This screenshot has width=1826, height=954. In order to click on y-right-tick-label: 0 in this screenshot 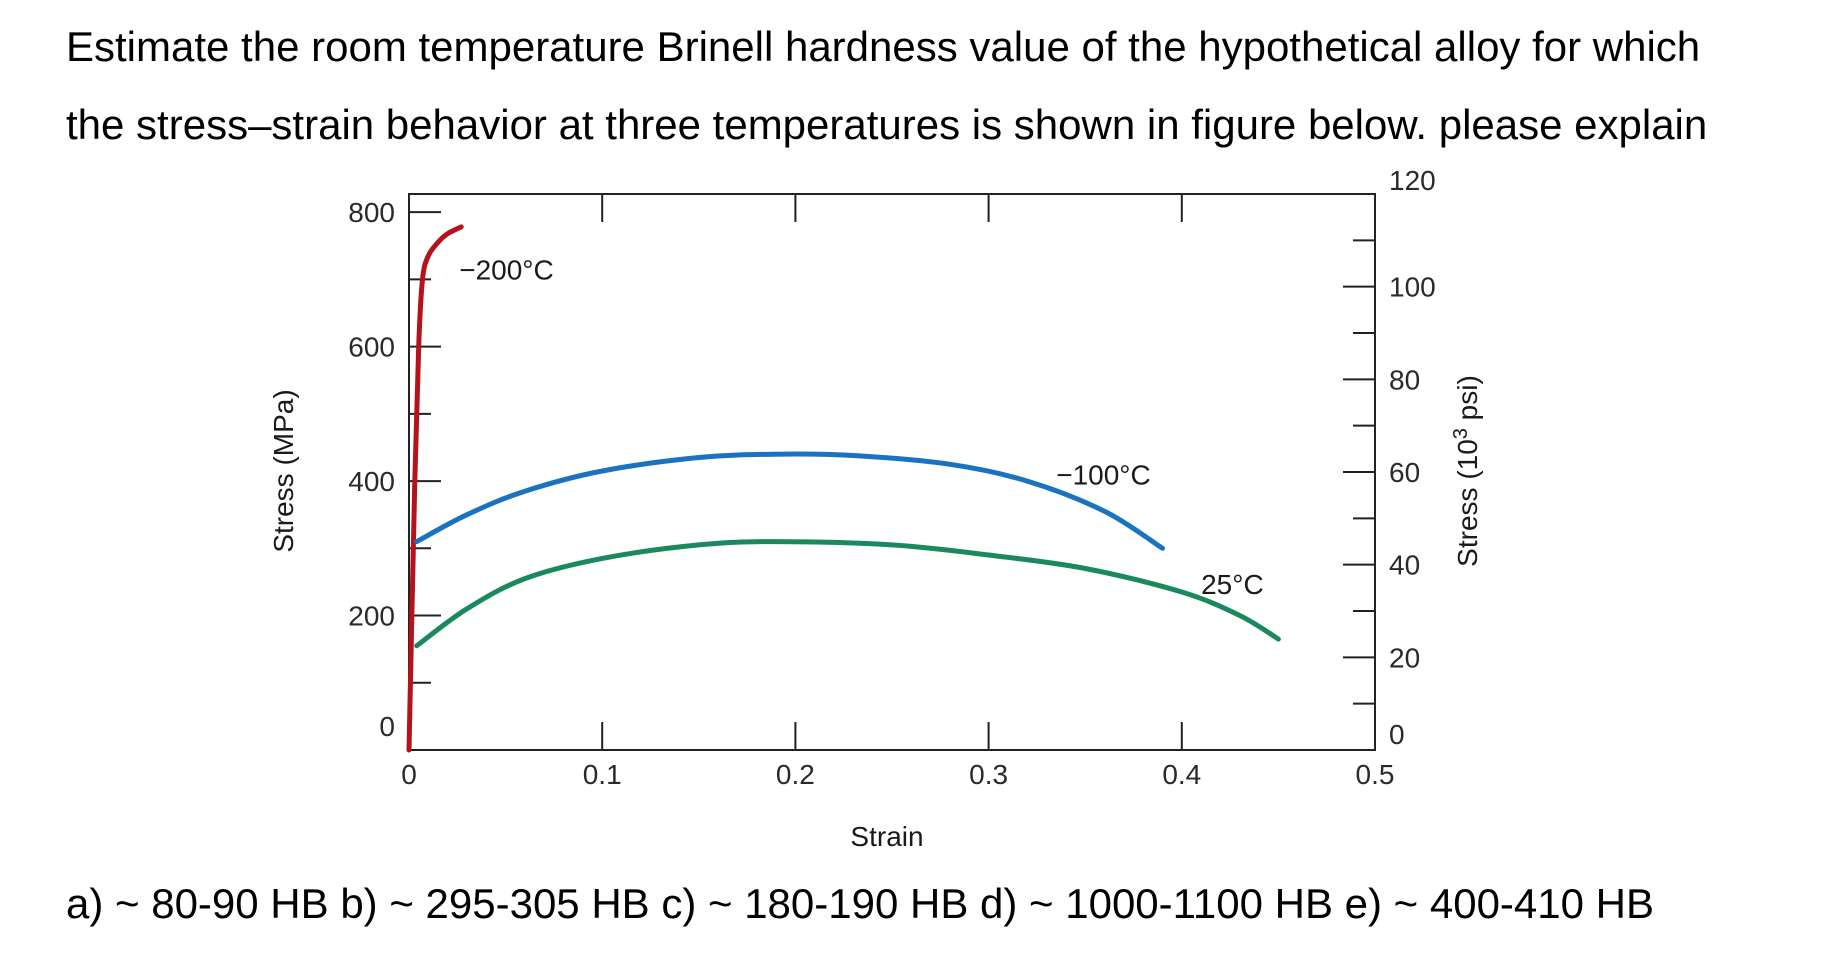, I will do `click(1397, 734)`.